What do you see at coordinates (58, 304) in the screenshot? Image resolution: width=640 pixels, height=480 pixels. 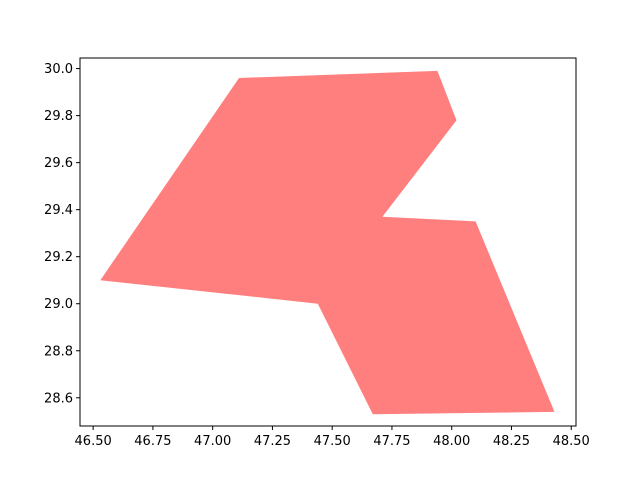 I see `y-tick-label: 29.0` at bounding box center [58, 304].